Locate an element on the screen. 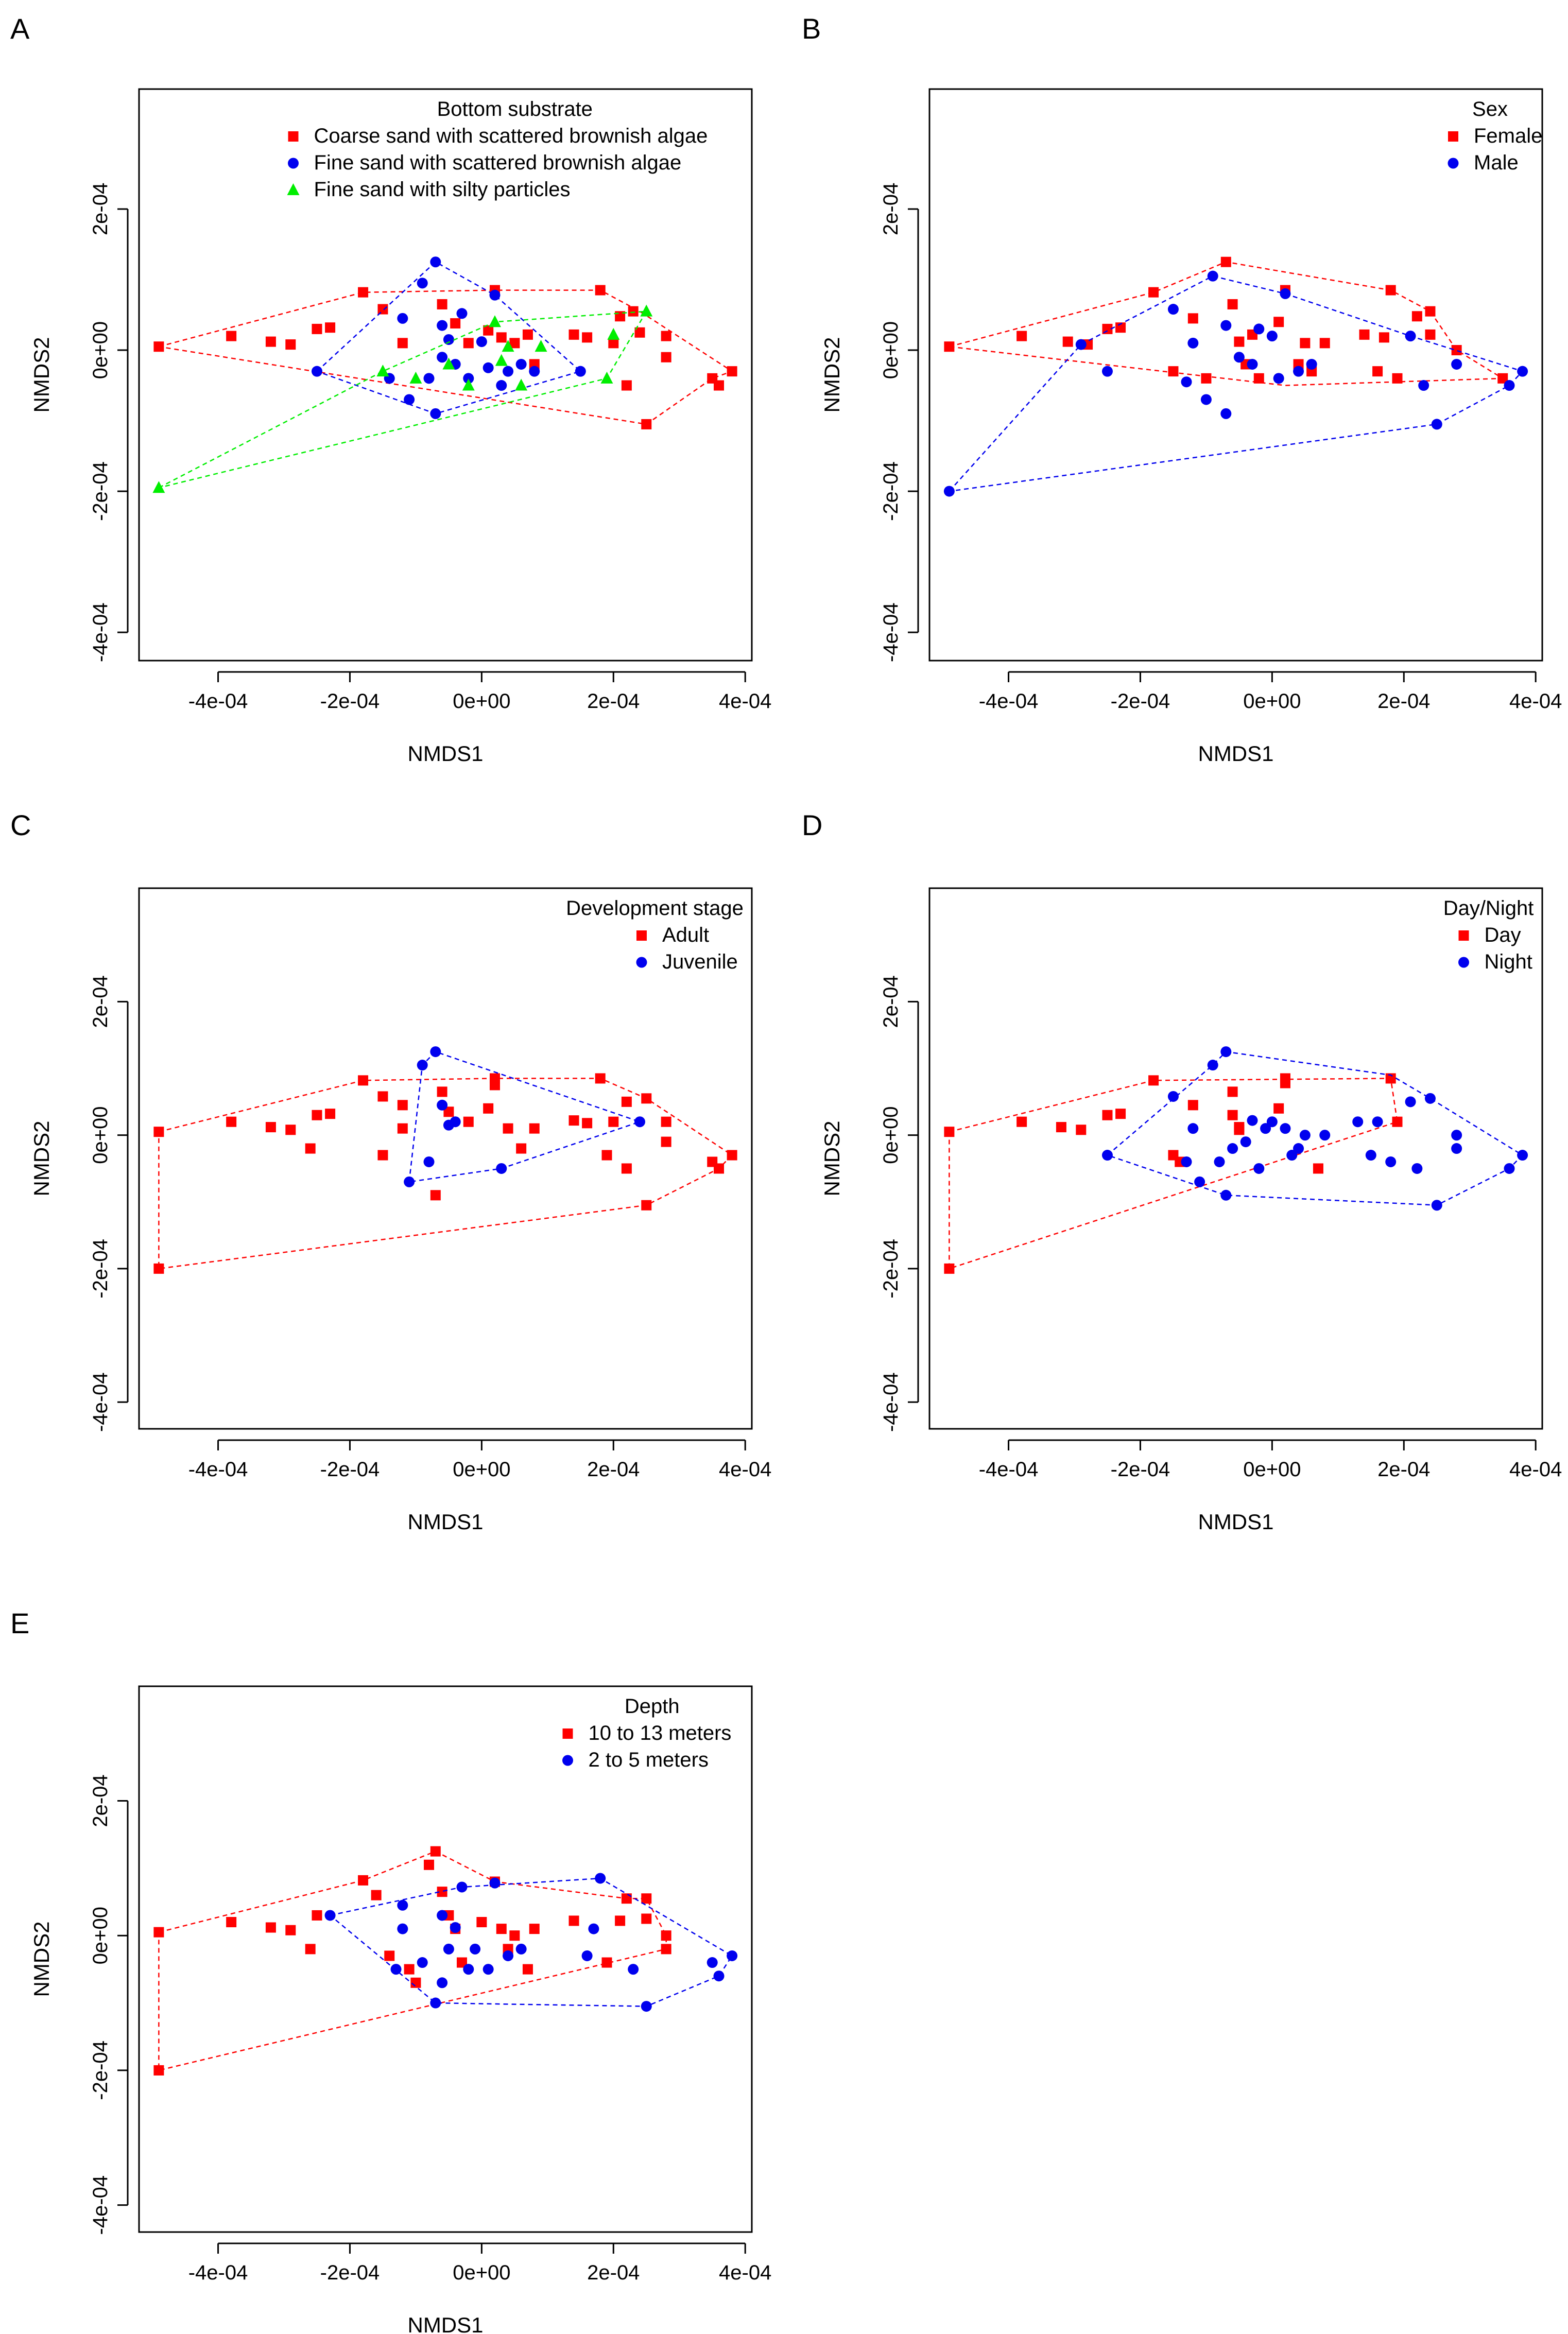 The width and height of the screenshot is (1568, 2334). hull-outline is located at coordinates (449, 337).